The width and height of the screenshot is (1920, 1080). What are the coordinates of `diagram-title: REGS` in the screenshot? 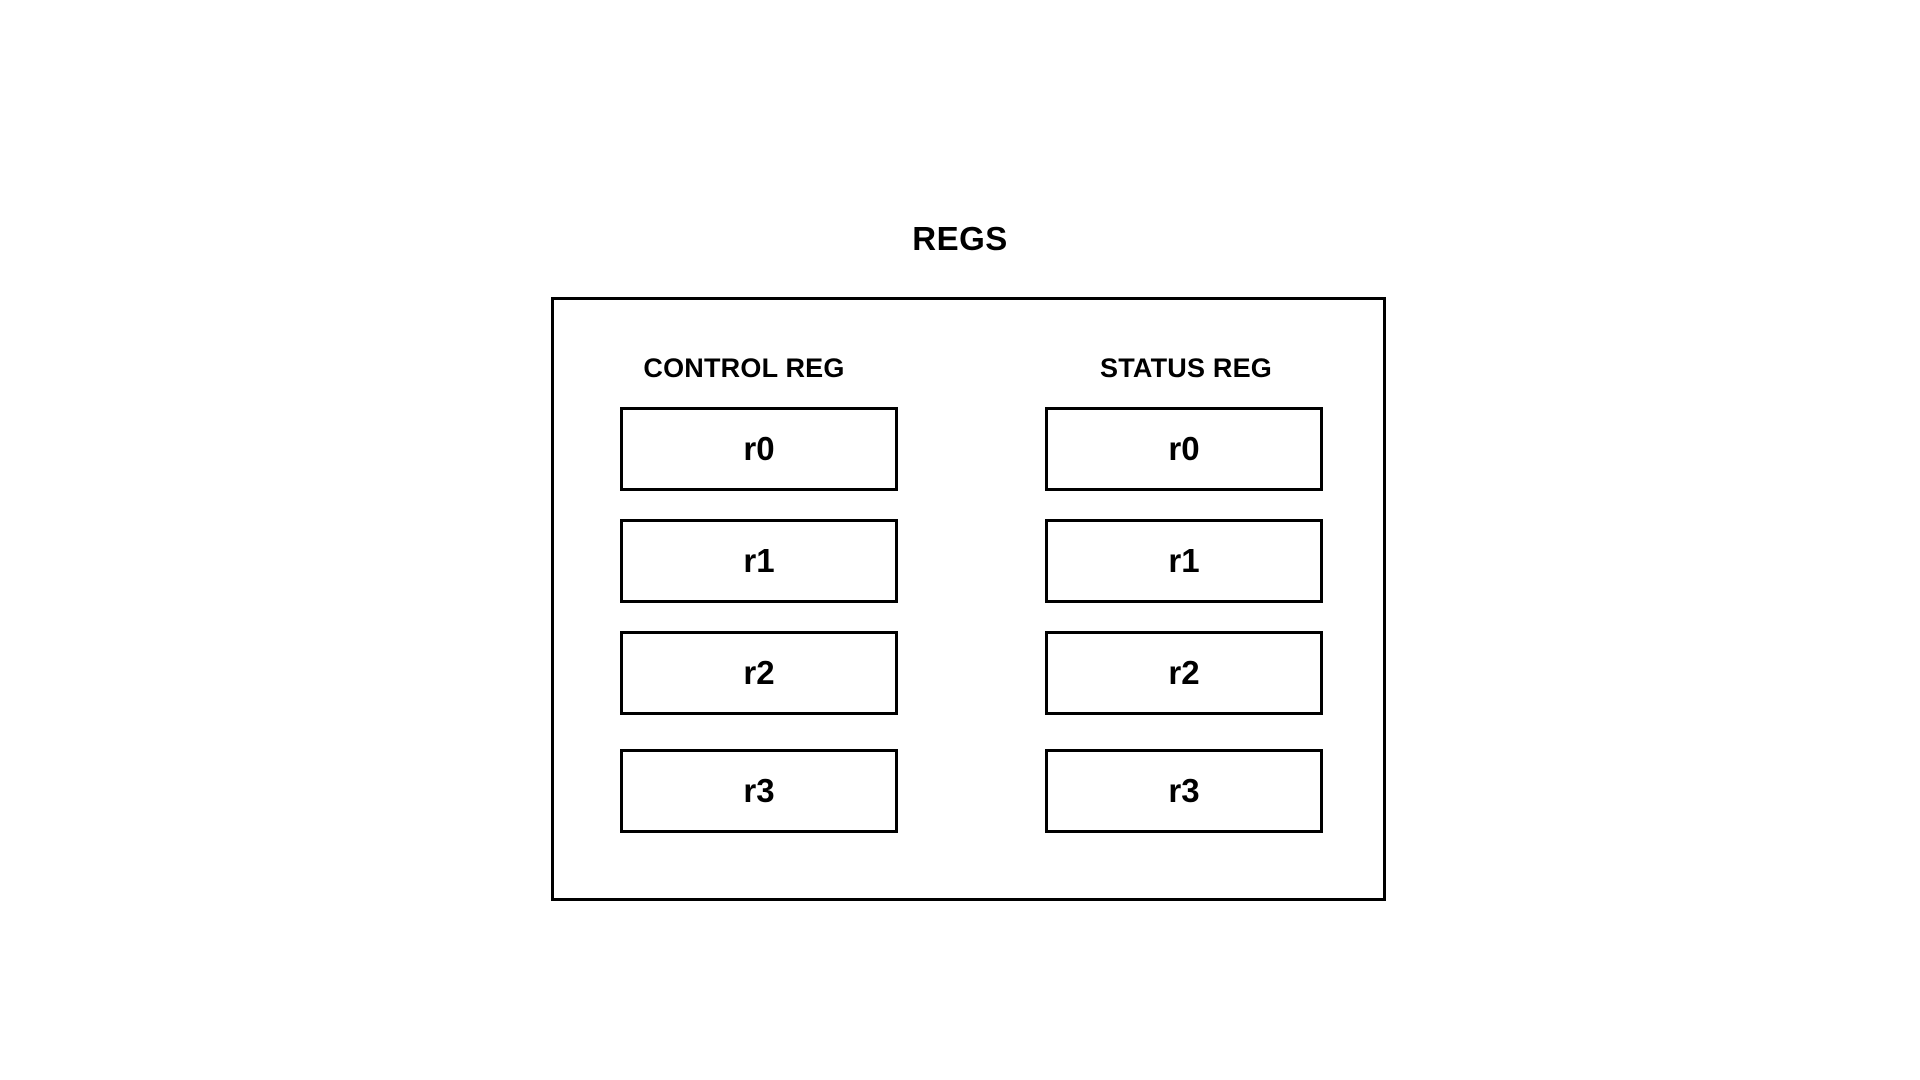 It's located at (960, 238).